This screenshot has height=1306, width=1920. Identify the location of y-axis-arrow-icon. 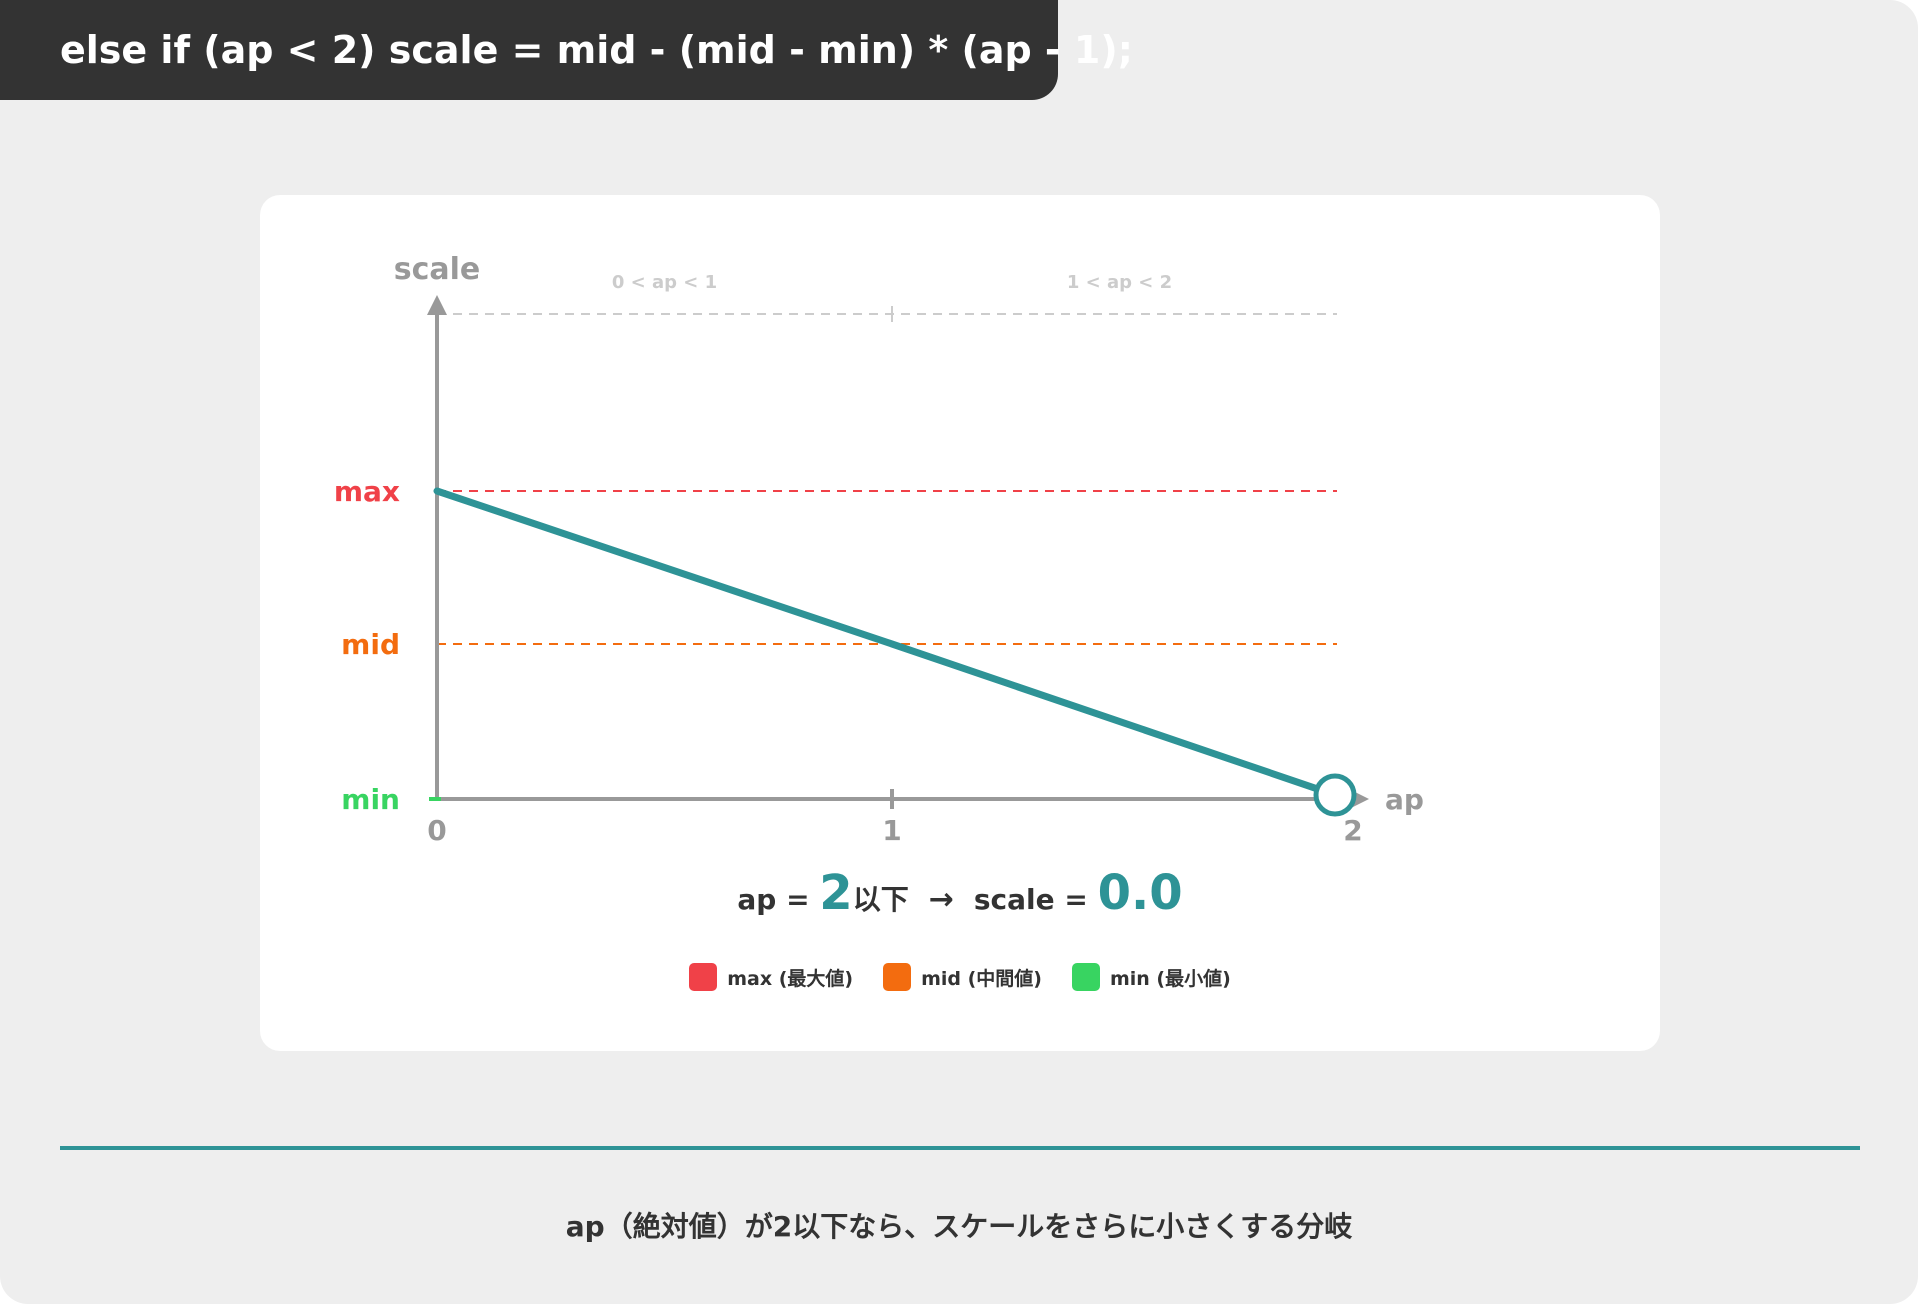
(437, 305).